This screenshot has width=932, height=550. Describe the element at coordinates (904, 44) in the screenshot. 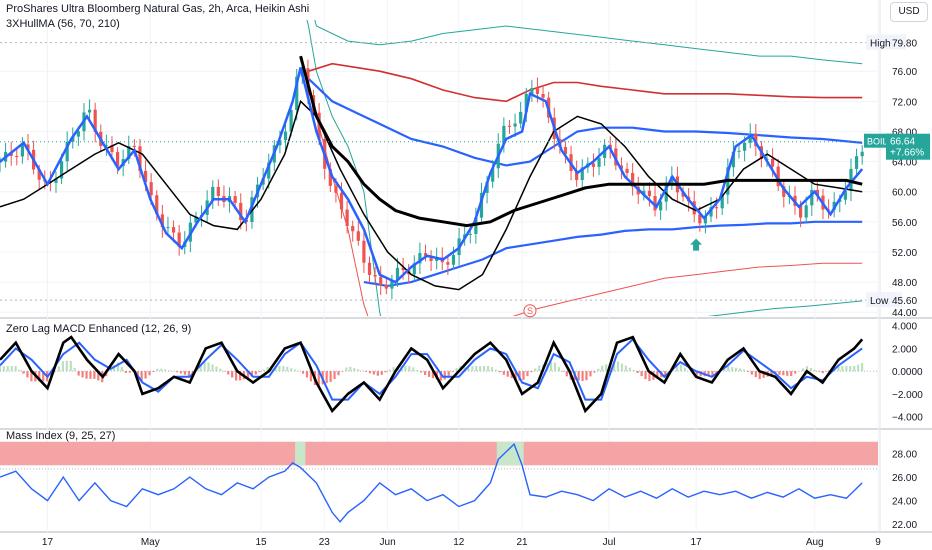

I see `high-value: 79.80` at that location.